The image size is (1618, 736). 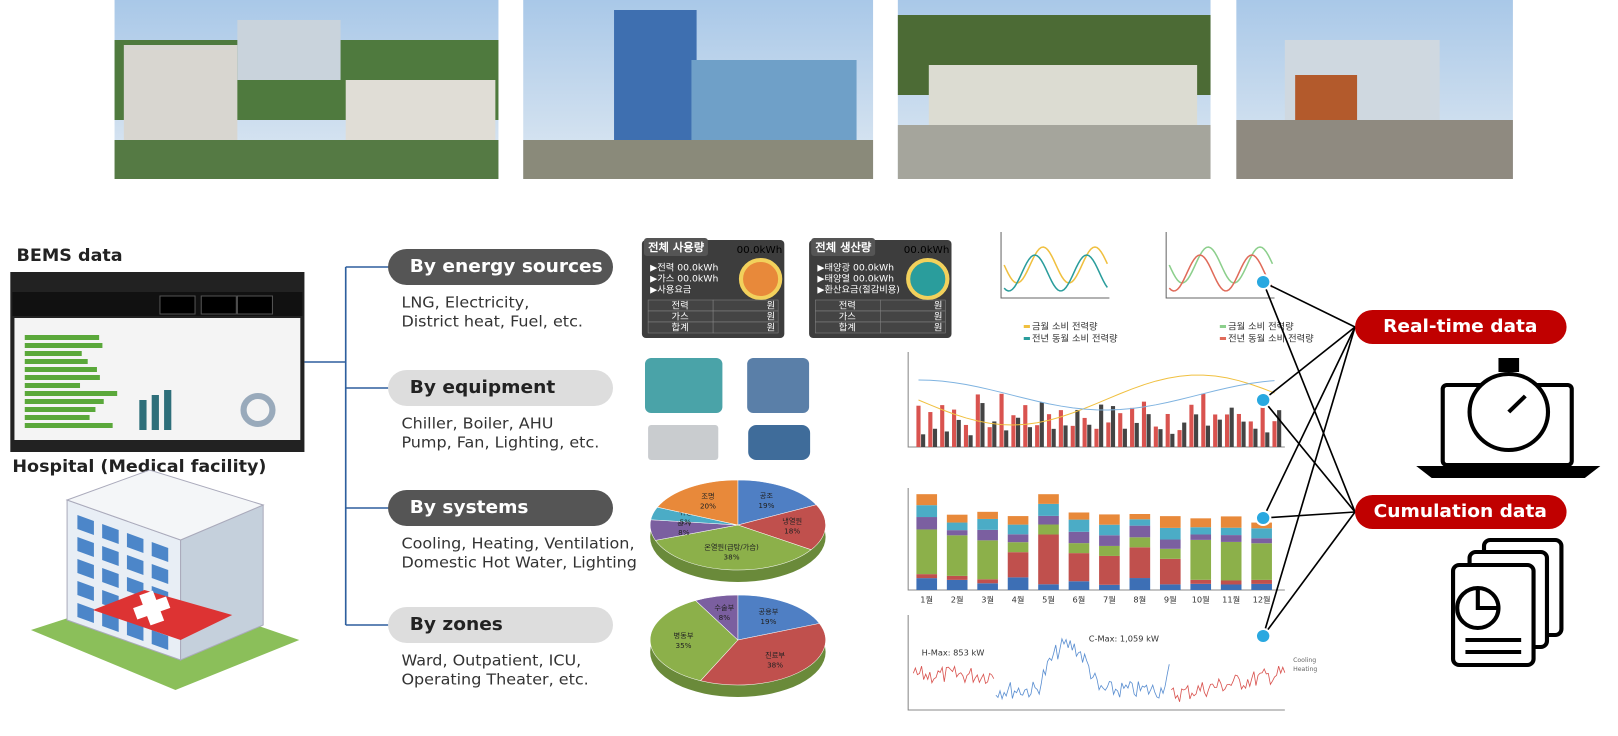 I want to click on daily-line, so click(x=1056, y=265).